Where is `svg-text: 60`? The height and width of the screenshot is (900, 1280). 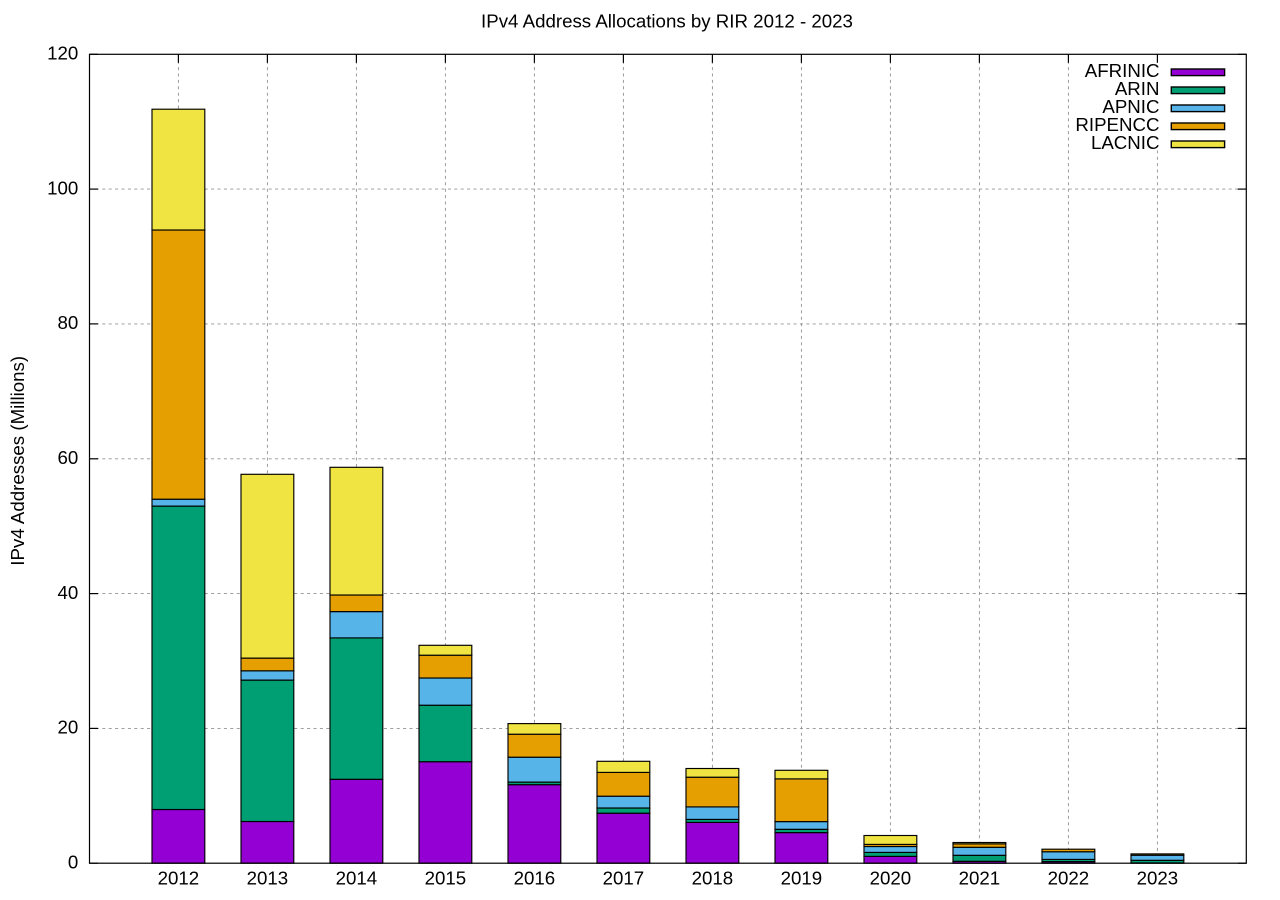 svg-text: 60 is located at coordinates (68, 457).